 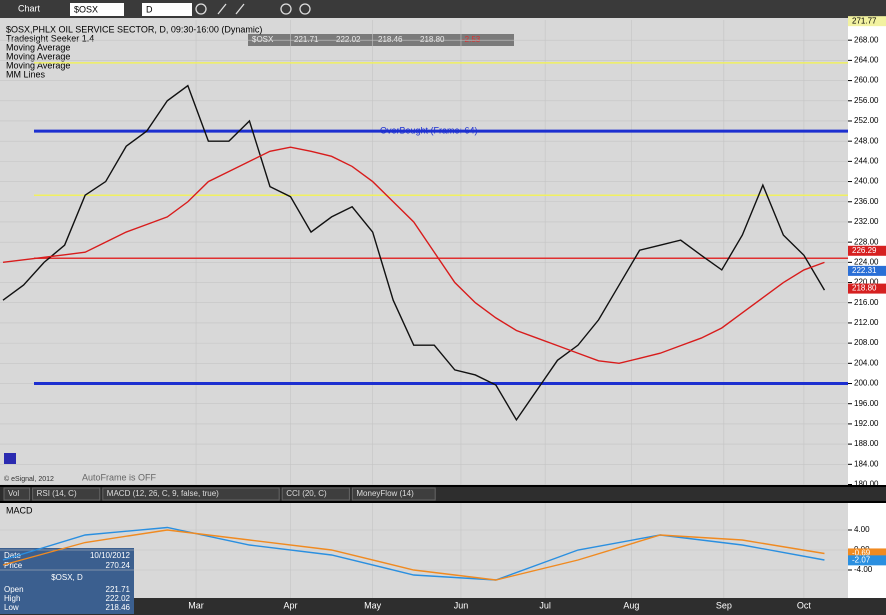 What do you see at coordinates (866, 403) in the screenshot?
I see `y-tick-label: 196.00` at bounding box center [866, 403].